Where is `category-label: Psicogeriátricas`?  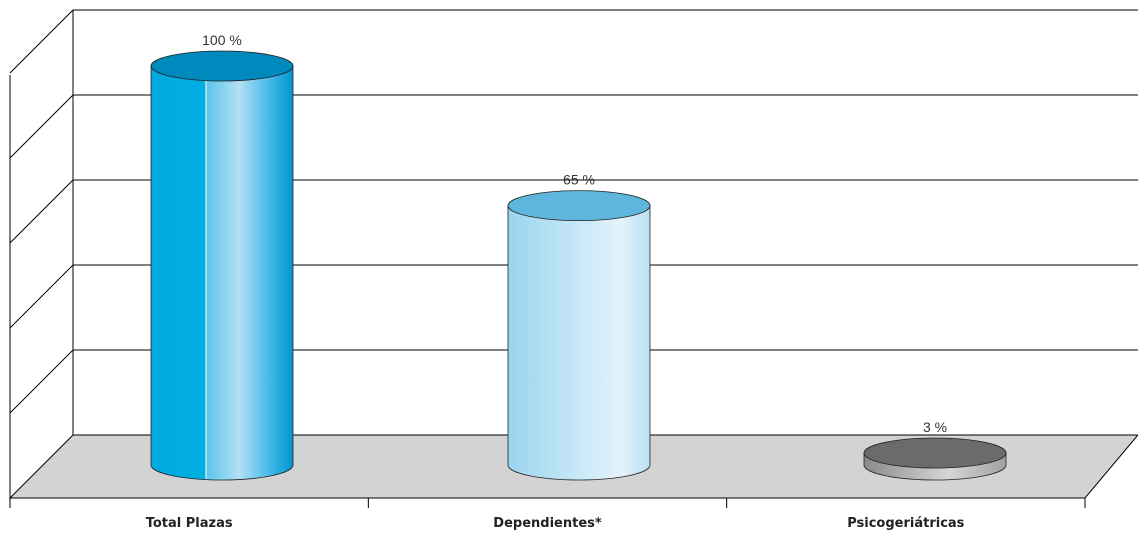 category-label: Psicogeriátricas is located at coordinates (905, 523).